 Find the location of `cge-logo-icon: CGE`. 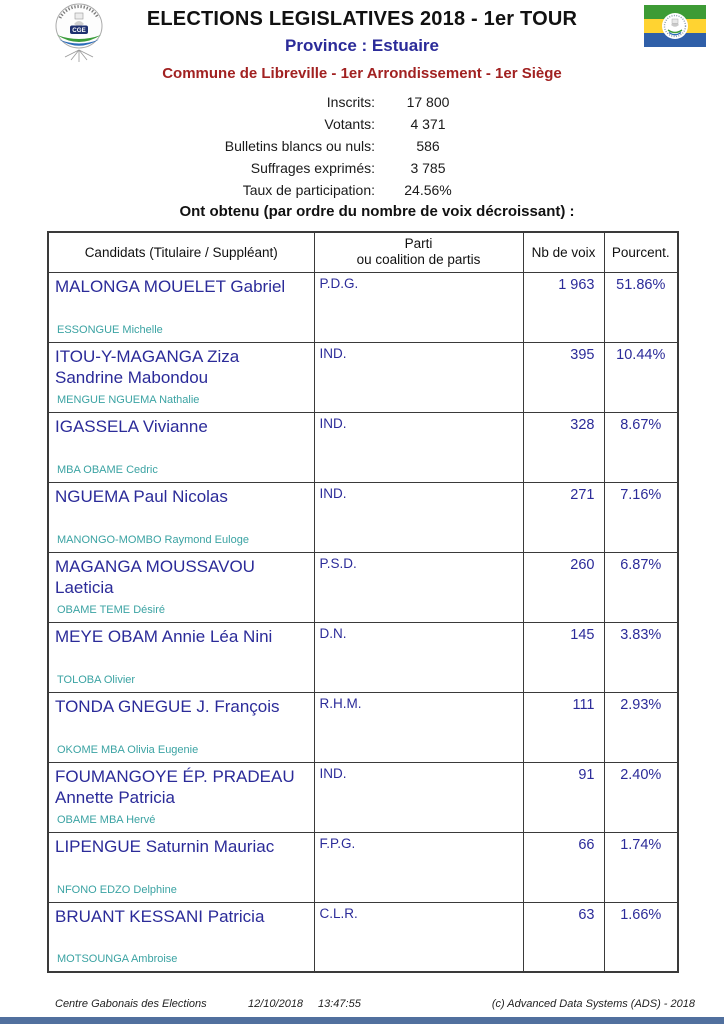

cge-logo-icon: CGE is located at coordinates (79, 35).